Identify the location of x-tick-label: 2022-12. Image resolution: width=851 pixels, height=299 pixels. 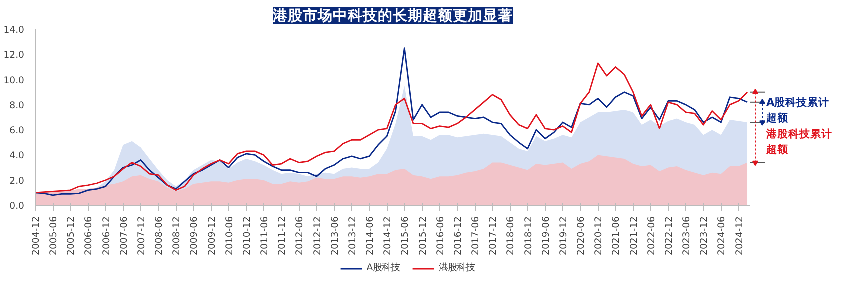
(669, 236).